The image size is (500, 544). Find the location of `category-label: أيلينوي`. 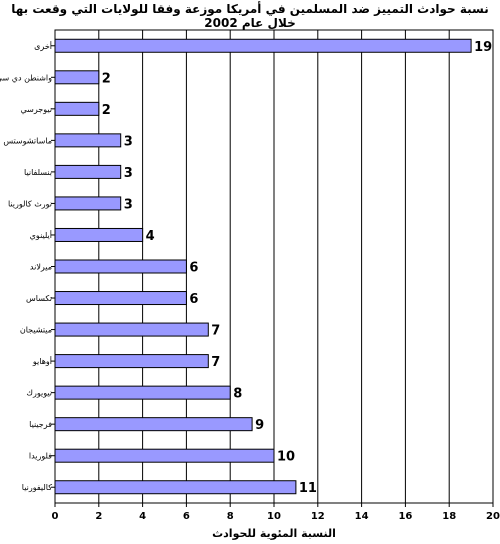

category-label: أيلينوي is located at coordinates (41, 235).